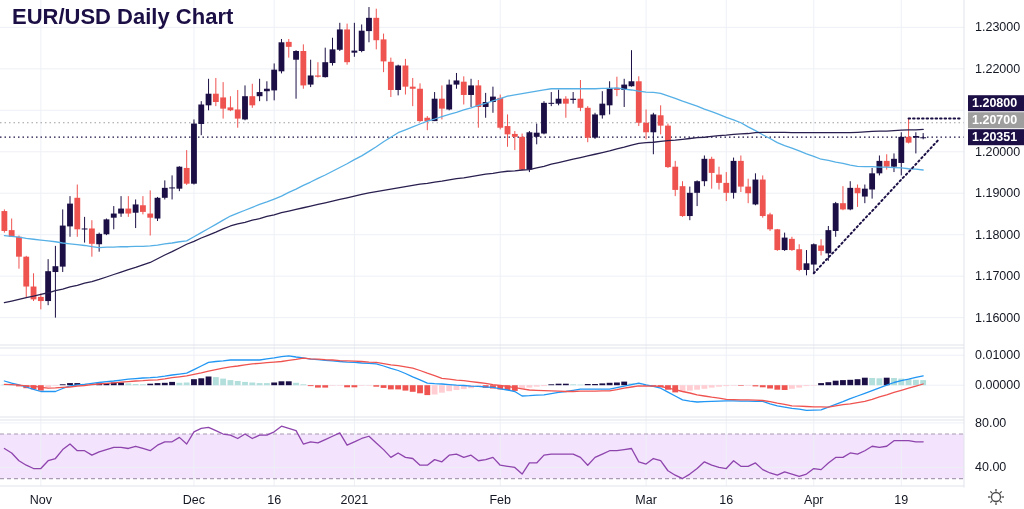  Describe the element at coordinates (995, 120) in the screenshot. I see `ref-line-label: 1.20700` at that location.